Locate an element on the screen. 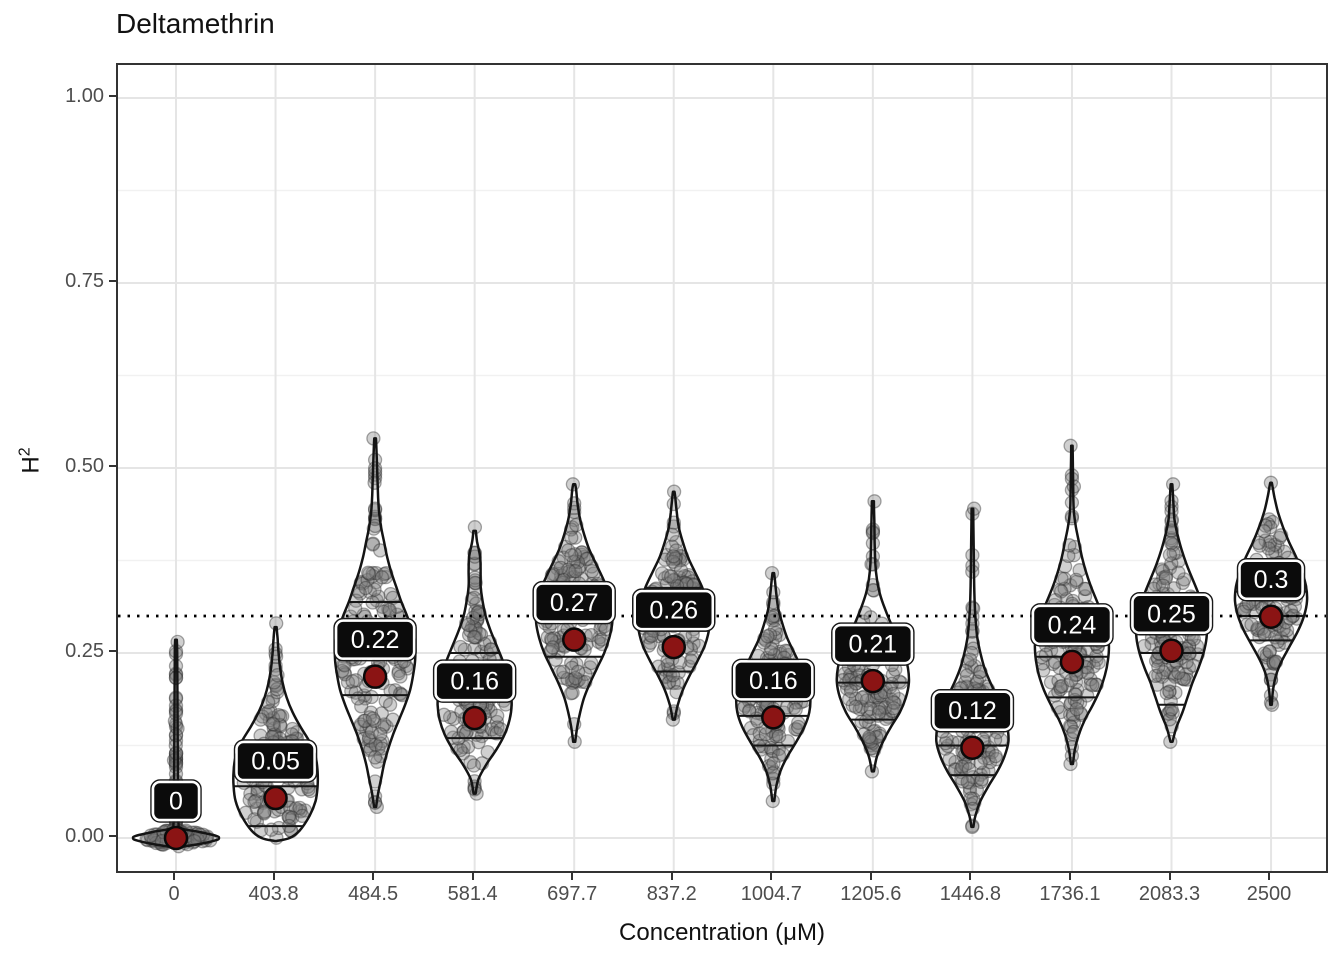 The image size is (1344, 960). svg-text: 0.27 is located at coordinates (574, 603).